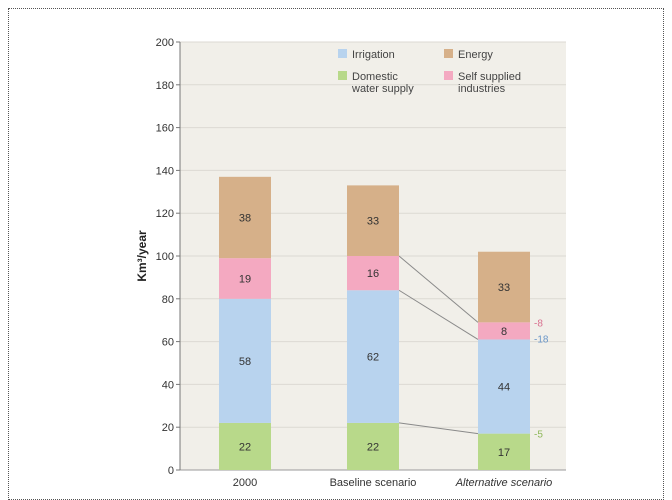 The height and width of the screenshot is (500, 672). Describe the element at coordinates (538, 323) in the screenshot. I see `change-annotation: -8` at that location.